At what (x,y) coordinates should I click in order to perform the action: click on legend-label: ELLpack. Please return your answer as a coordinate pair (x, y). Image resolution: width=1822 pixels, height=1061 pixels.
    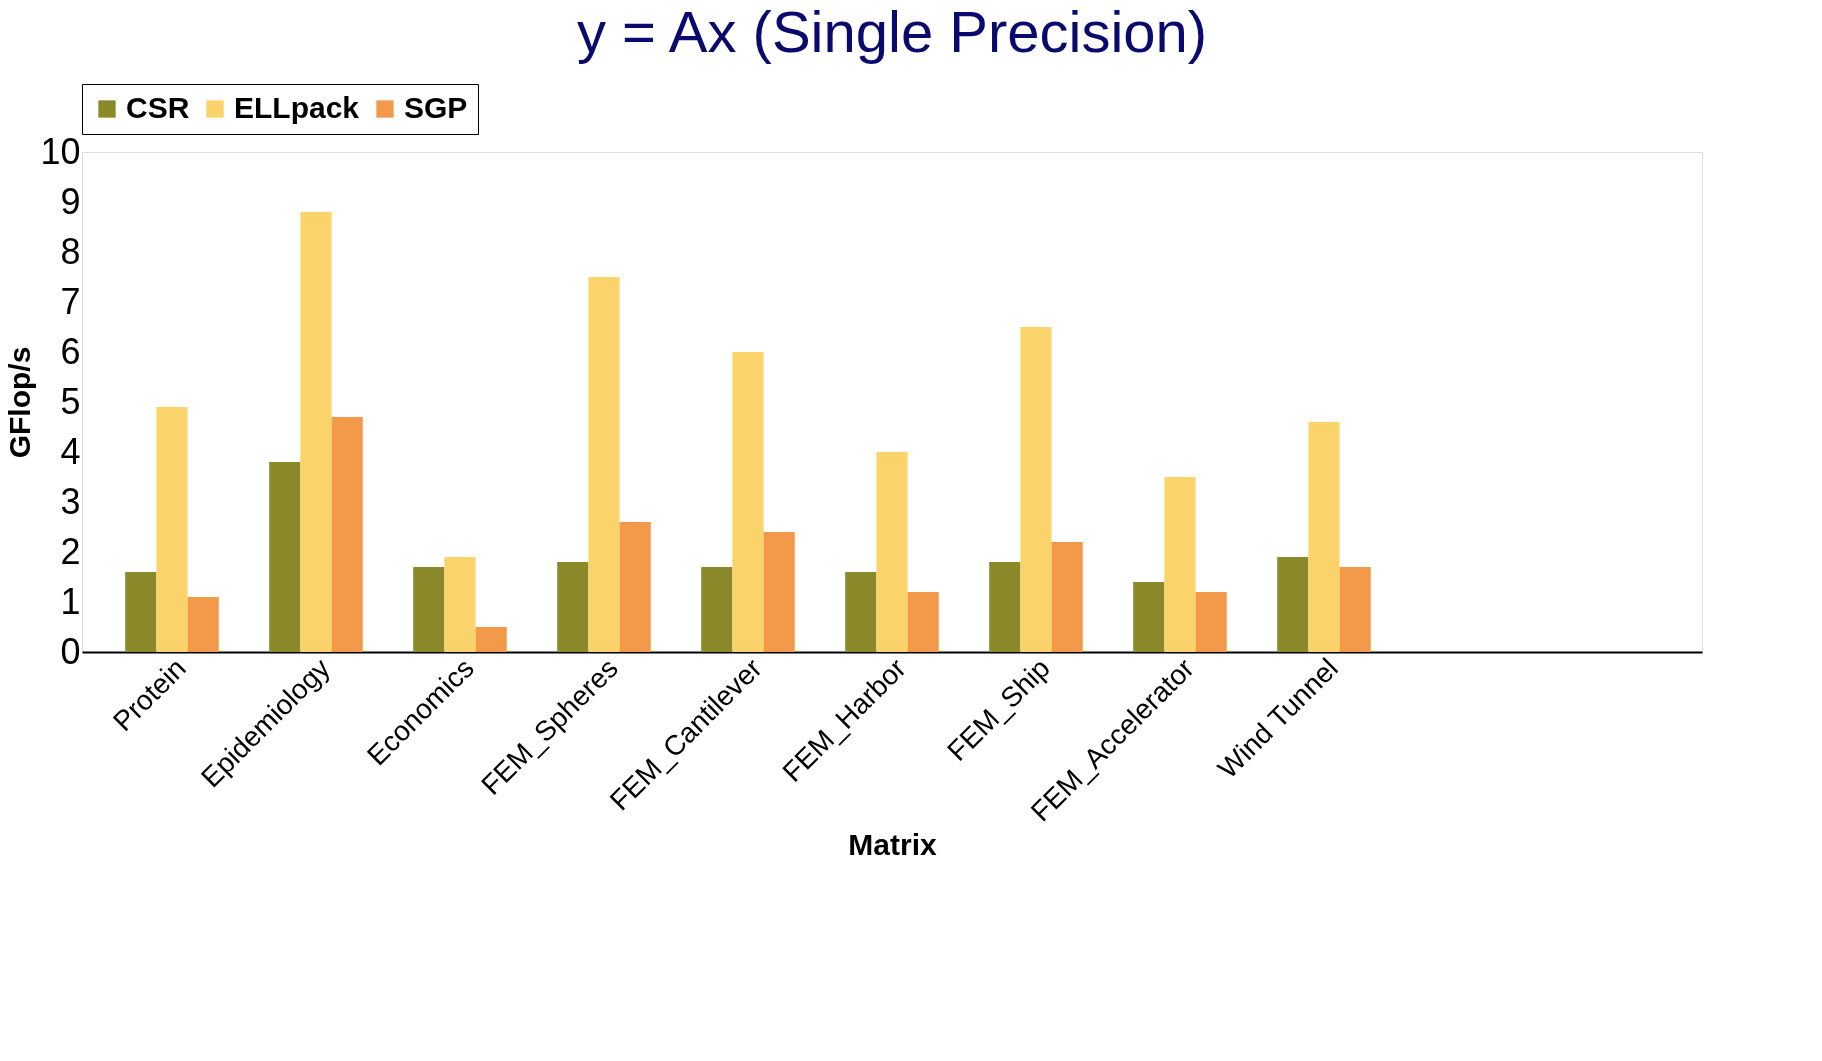
    Looking at the image, I should click on (297, 107).